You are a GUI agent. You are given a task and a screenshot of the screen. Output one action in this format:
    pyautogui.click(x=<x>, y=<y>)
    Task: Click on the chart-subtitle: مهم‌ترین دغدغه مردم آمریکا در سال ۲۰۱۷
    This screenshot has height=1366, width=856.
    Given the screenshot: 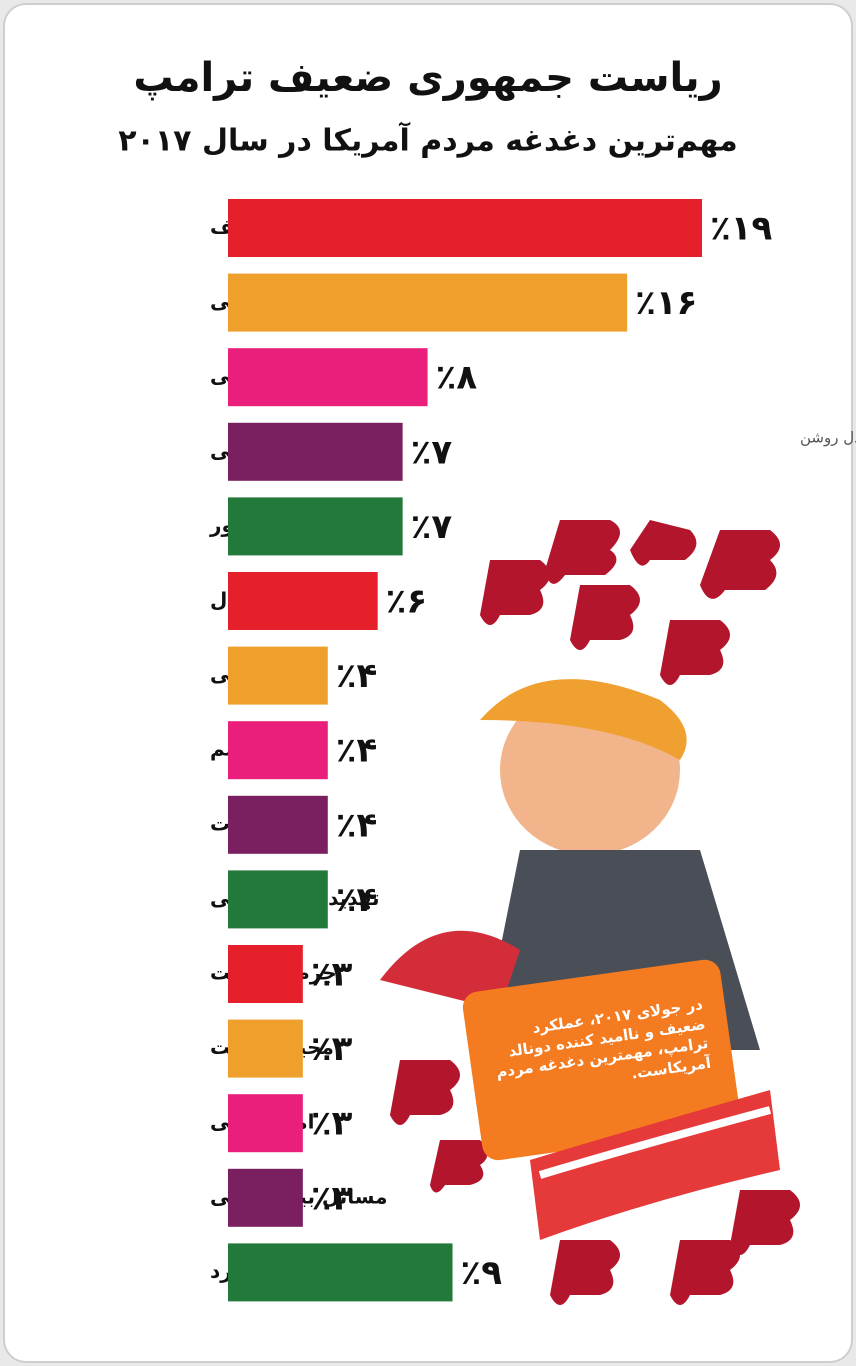 What is the action you would take?
    pyautogui.click(x=428, y=140)
    